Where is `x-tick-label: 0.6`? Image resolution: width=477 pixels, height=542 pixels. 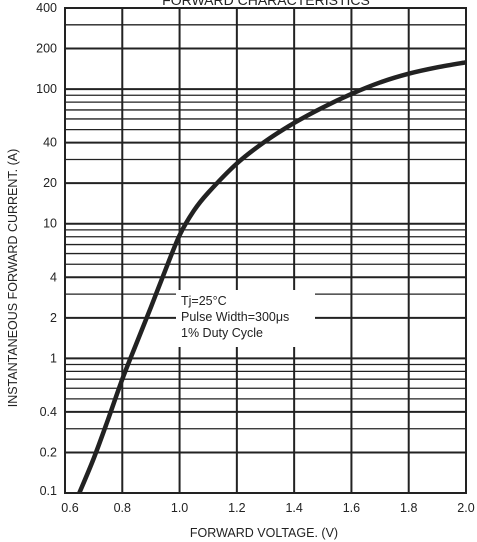
x-tick-label: 0.6 is located at coordinates (69, 508).